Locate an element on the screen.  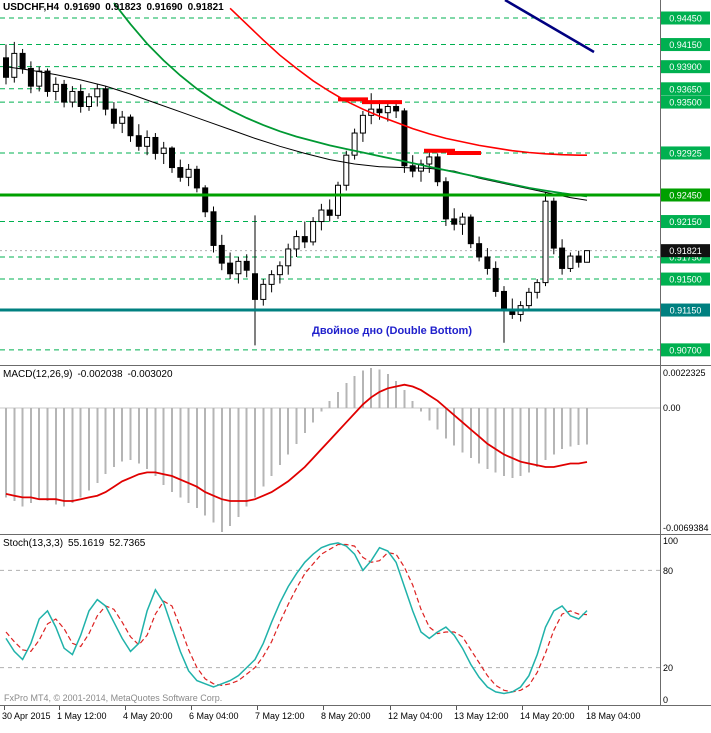
resistance-marks is located at coordinates (409, 126).